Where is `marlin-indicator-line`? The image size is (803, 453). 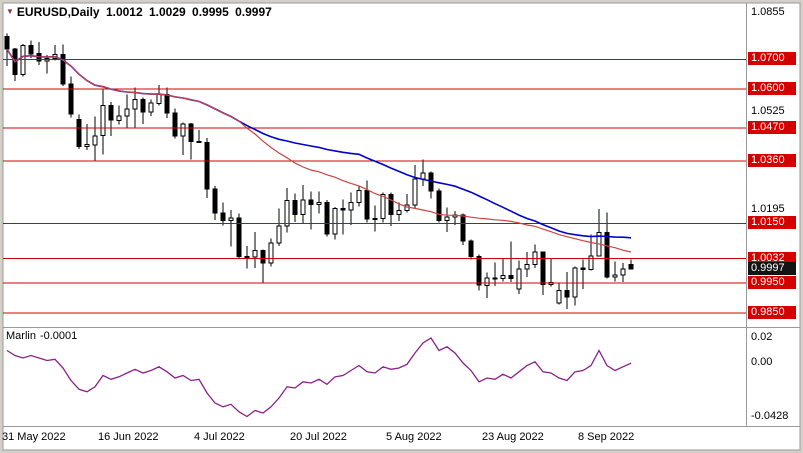
marlin-indicator-line is located at coordinates (319, 377).